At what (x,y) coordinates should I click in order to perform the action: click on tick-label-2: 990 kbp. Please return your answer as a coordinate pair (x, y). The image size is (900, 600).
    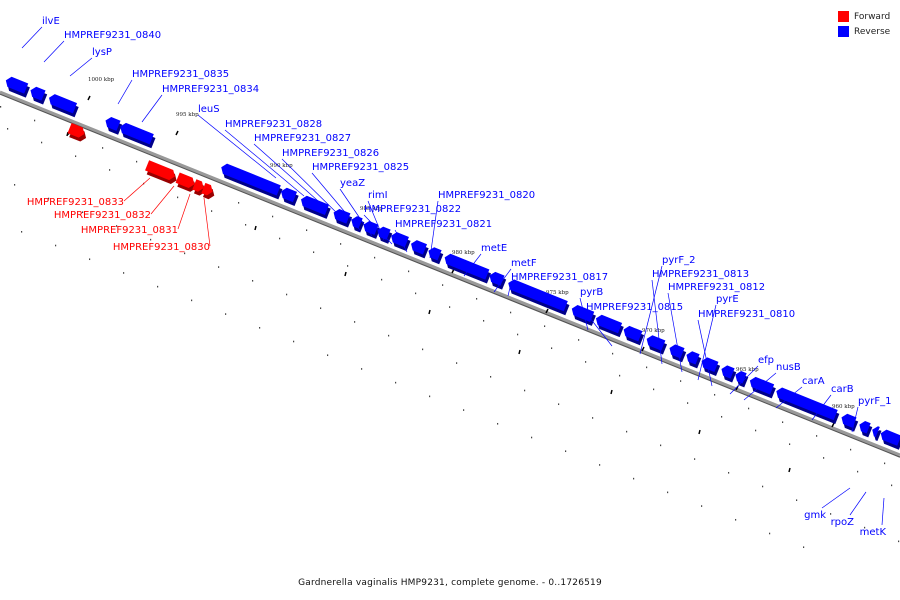
    Looking at the image, I should click on (281, 166).